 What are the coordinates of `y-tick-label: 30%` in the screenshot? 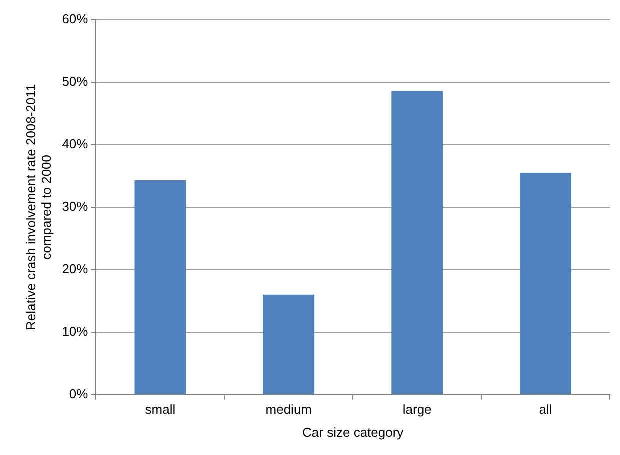 It's located at (75, 206).